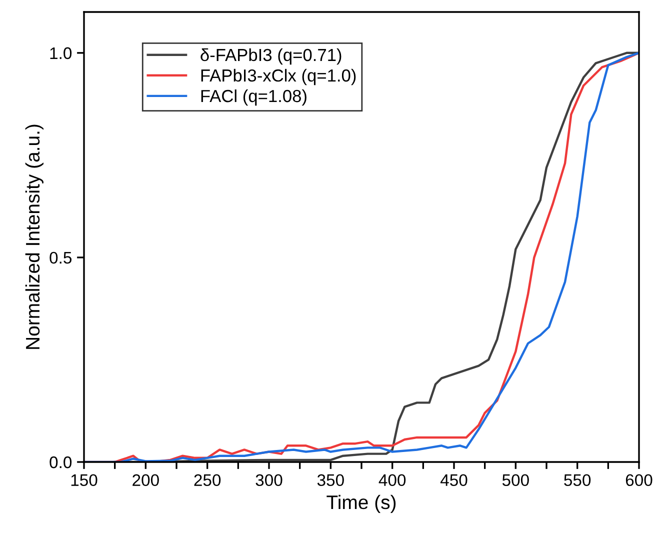 The image size is (658, 534). What do you see at coordinates (84, 480) in the screenshot?
I see `x-tick-label: 150` at bounding box center [84, 480].